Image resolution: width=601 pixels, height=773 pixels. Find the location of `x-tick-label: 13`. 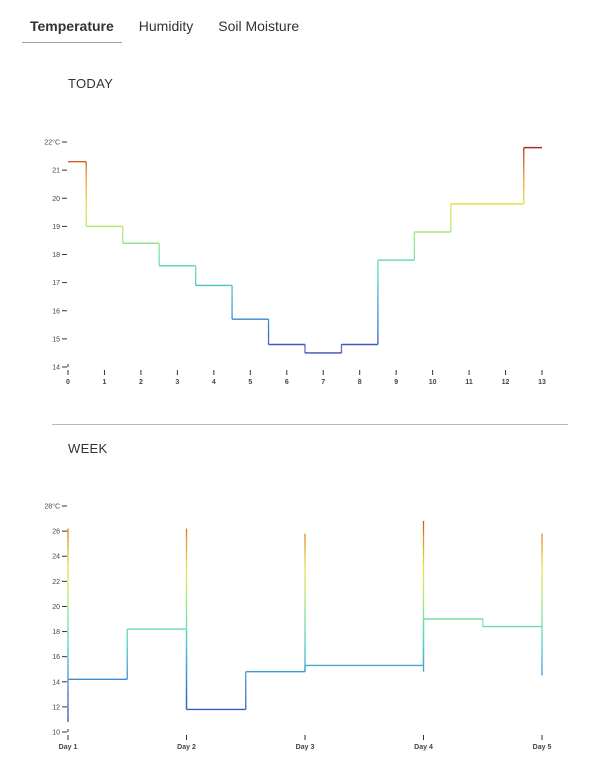

x-tick-label: 13 is located at coordinates (542, 382).